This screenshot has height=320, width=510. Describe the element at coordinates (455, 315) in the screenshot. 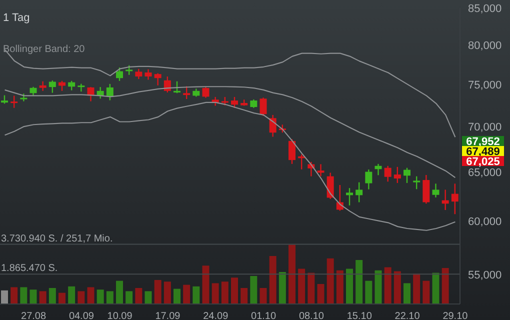

I see `x-tick-label: 29.10` at that location.